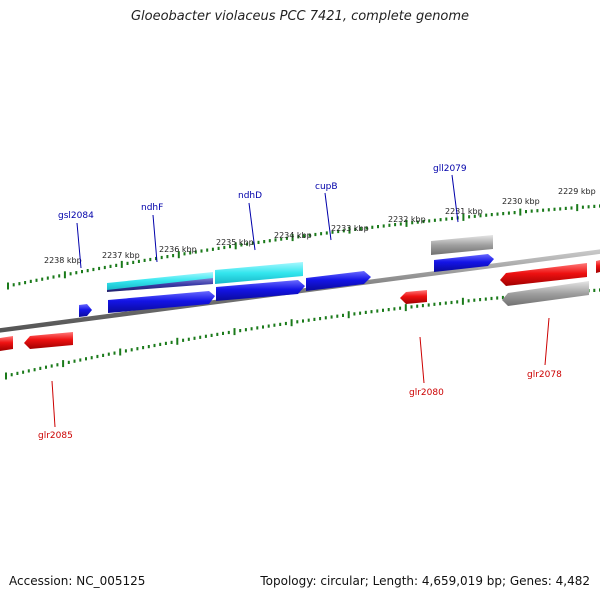 This screenshot has height=600, width=600. I want to click on gene-arrow-glr2078, so click(543, 274).